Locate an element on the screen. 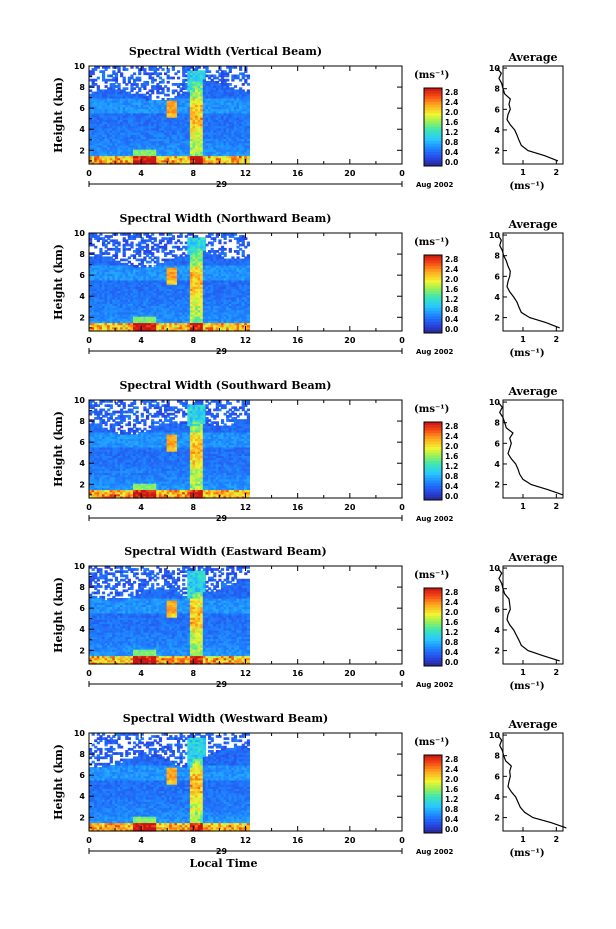 The width and height of the screenshot is (616, 929). y-tick-label: 8 is located at coordinates (82, 87).